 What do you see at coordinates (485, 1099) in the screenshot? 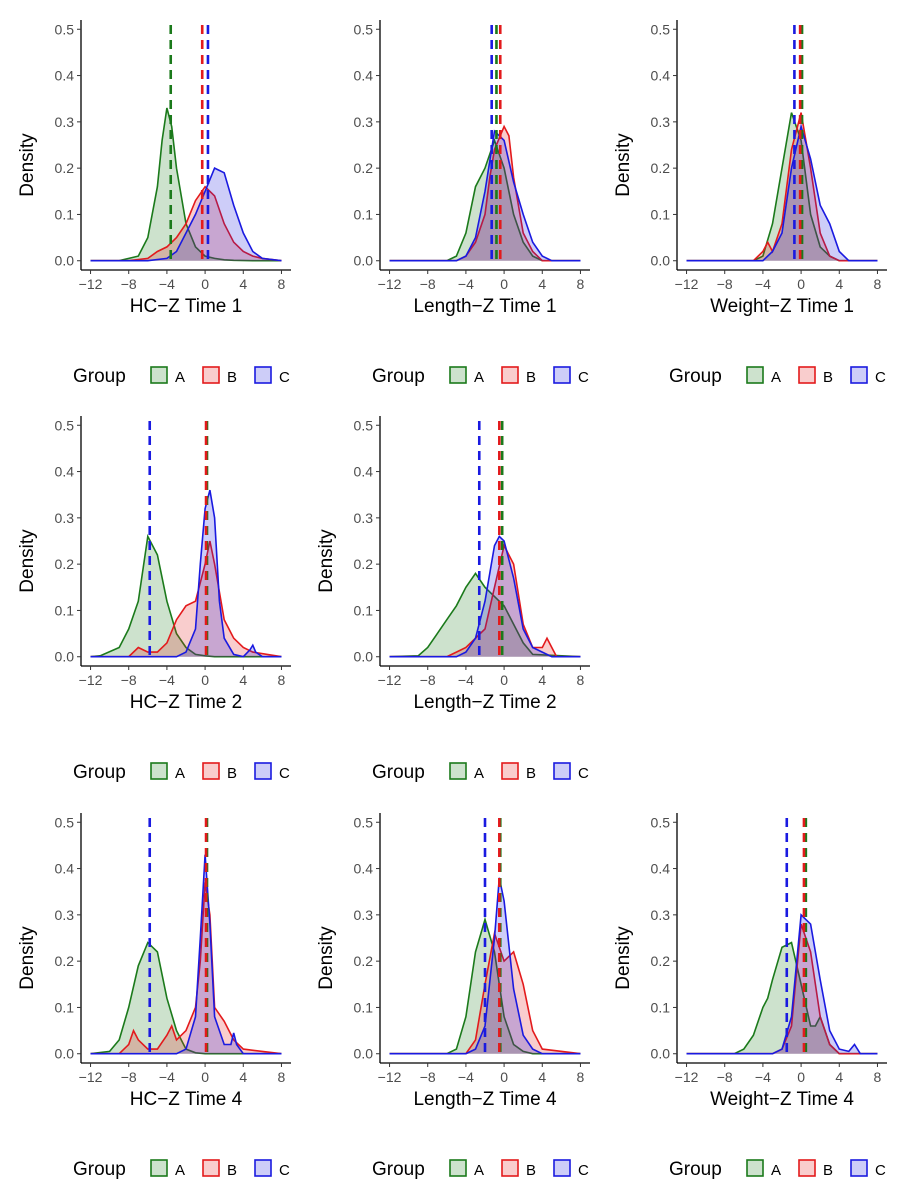
I see `x-axis-title: Length−Z Time 4` at bounding box center [485, 1099].